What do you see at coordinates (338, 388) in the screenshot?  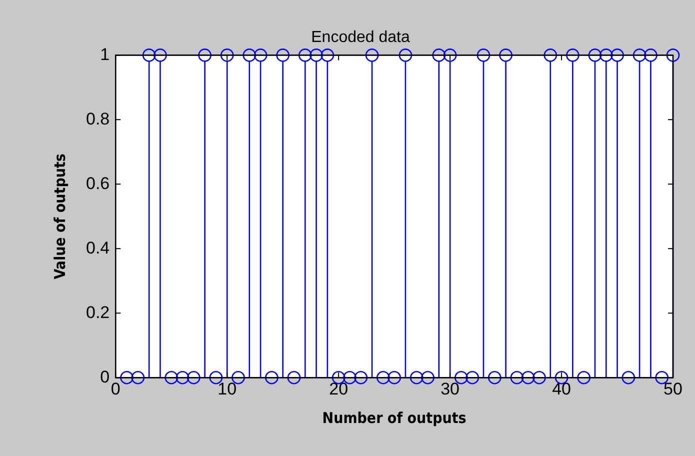 I see `x-tick-label: 20` at bounding box center [338, 388].